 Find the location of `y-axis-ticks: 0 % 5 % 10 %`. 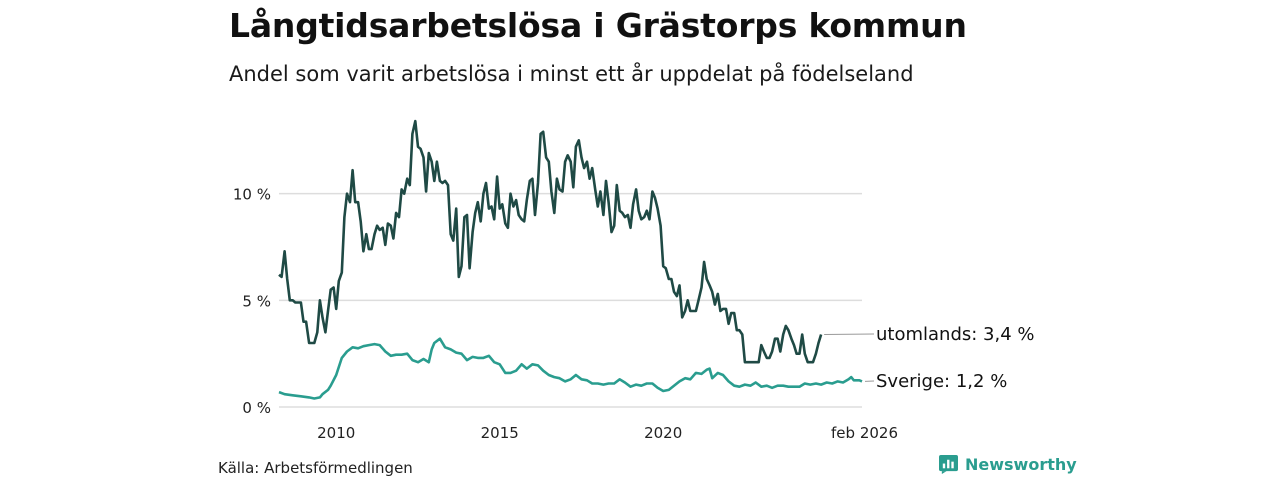

y-axis-ticks: 0 % 5 % 10 % is located at coordinates (252, 301).